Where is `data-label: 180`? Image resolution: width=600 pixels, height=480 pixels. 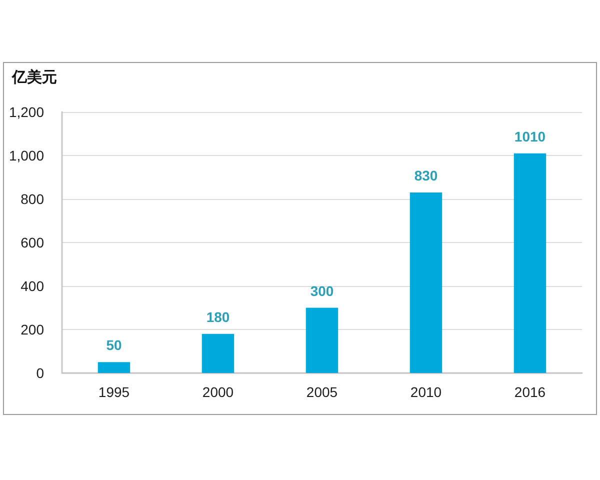
data-label: 180 is located at coordinates (218, 316).